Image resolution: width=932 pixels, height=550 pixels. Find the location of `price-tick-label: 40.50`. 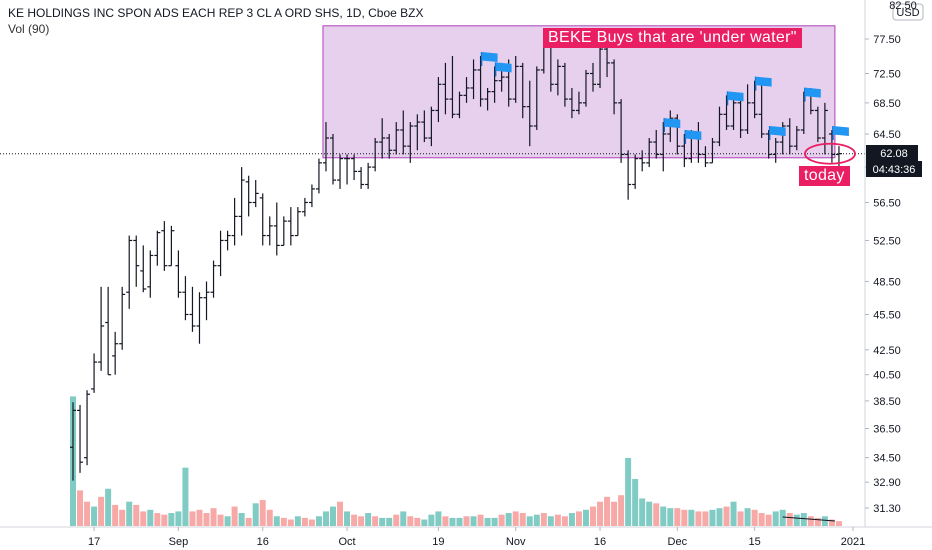

price-tick-label: 40.50 is located at coordinates (887, 376).